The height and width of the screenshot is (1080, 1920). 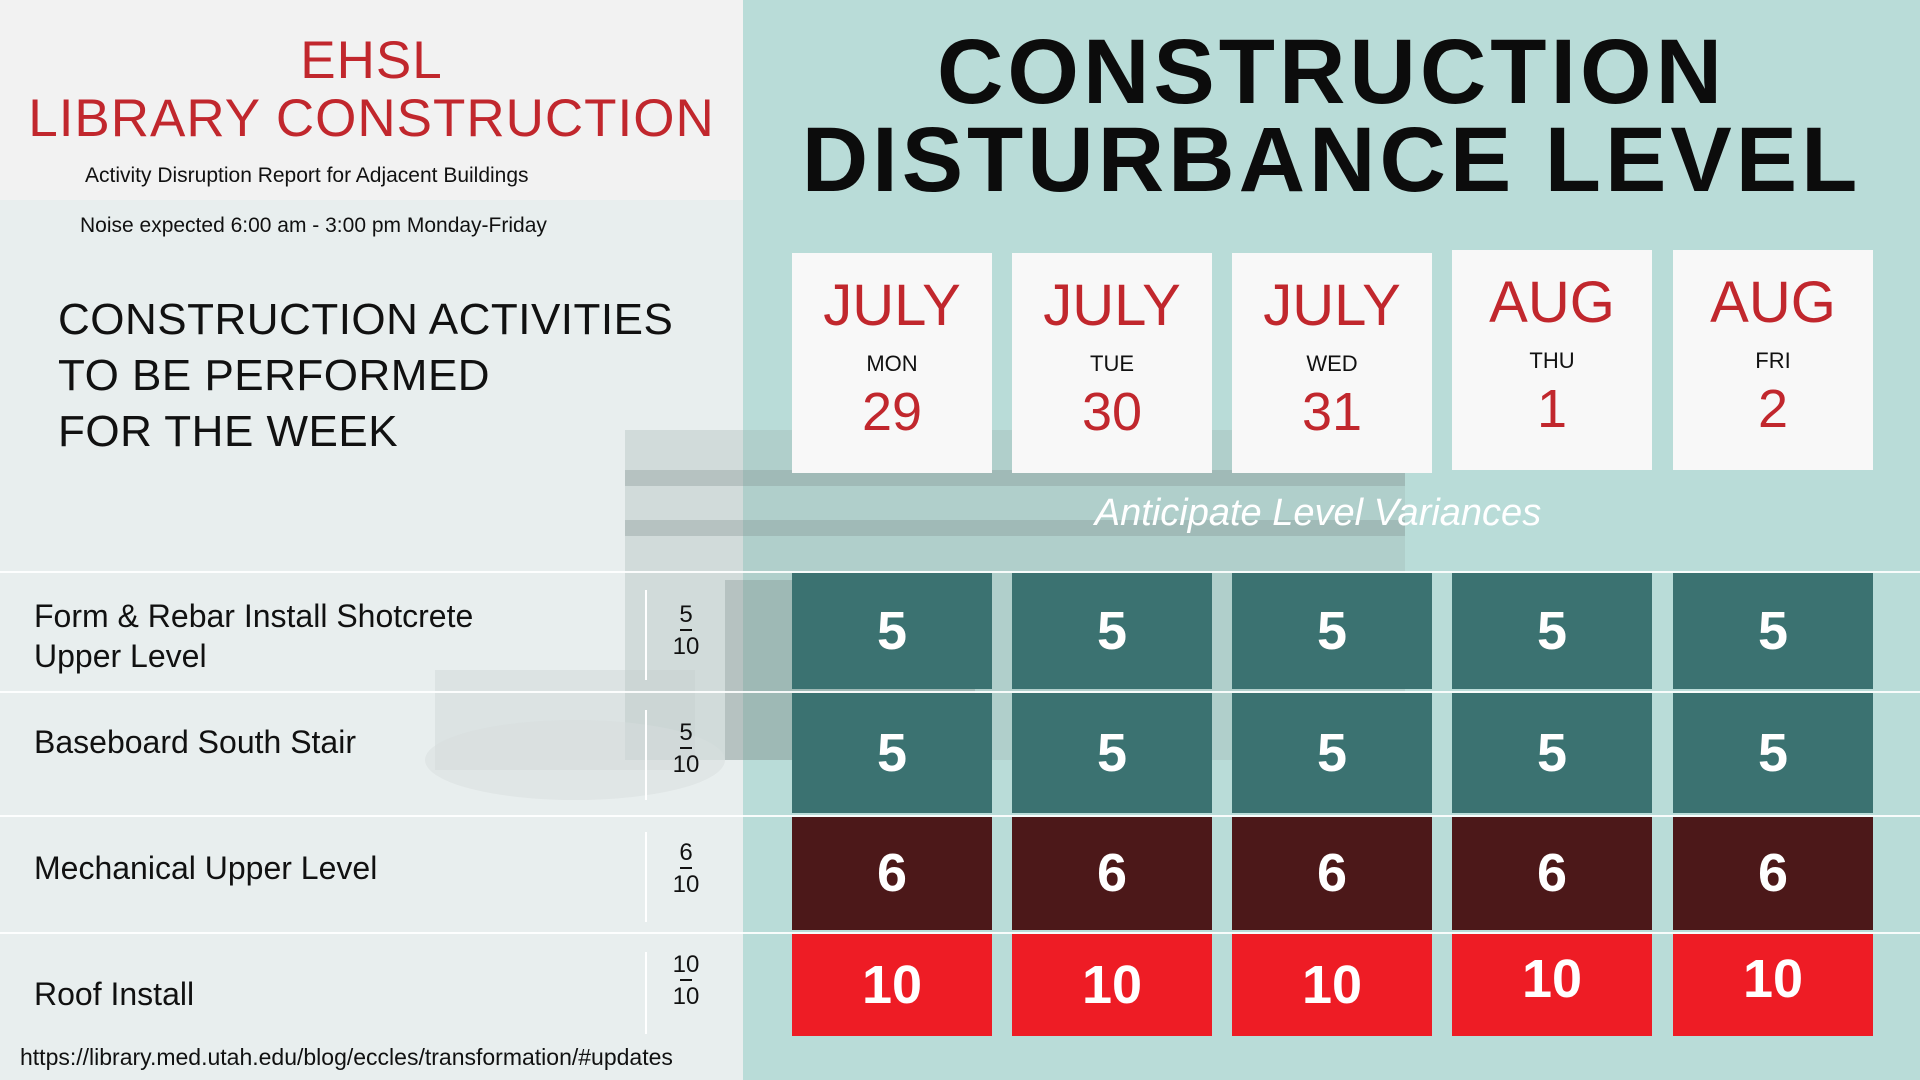 I want to click on main-title-line1: CONSTRUCTION, so click(x=1331, y=72).